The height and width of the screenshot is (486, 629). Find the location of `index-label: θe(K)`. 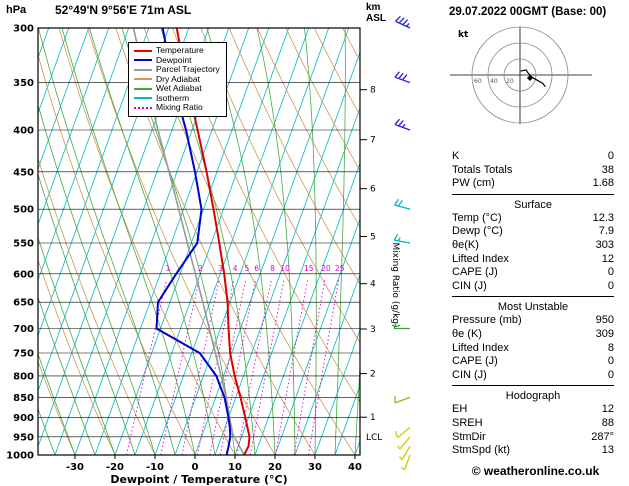

index-label: θe(K) is located at coordinates (465, 244).